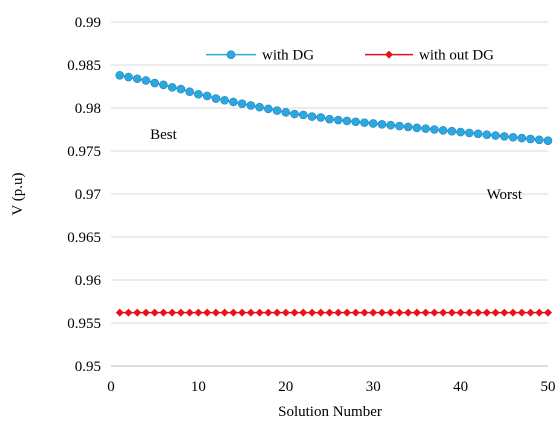  What do you see at coordinates (350, 56) in the screenshot?
I see `legend: with DG with out DG` at bounding box center [350, 56].